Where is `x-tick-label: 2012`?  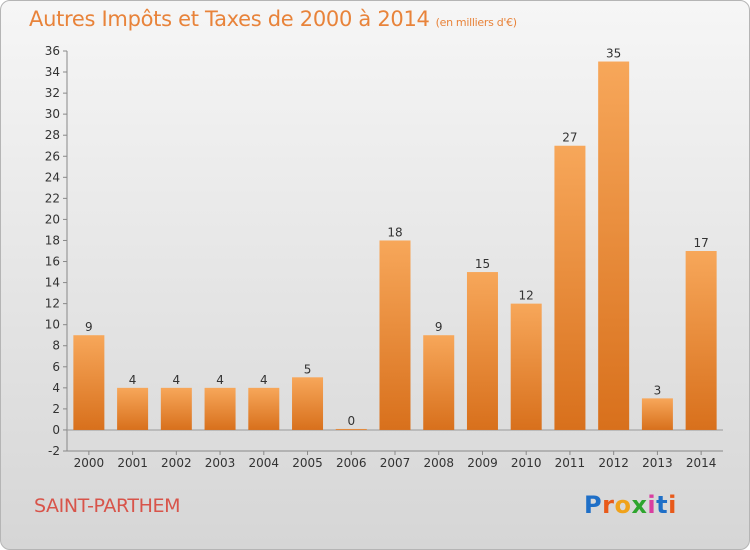 x-tick-label: 2012 is located at coordinates (613, 463).